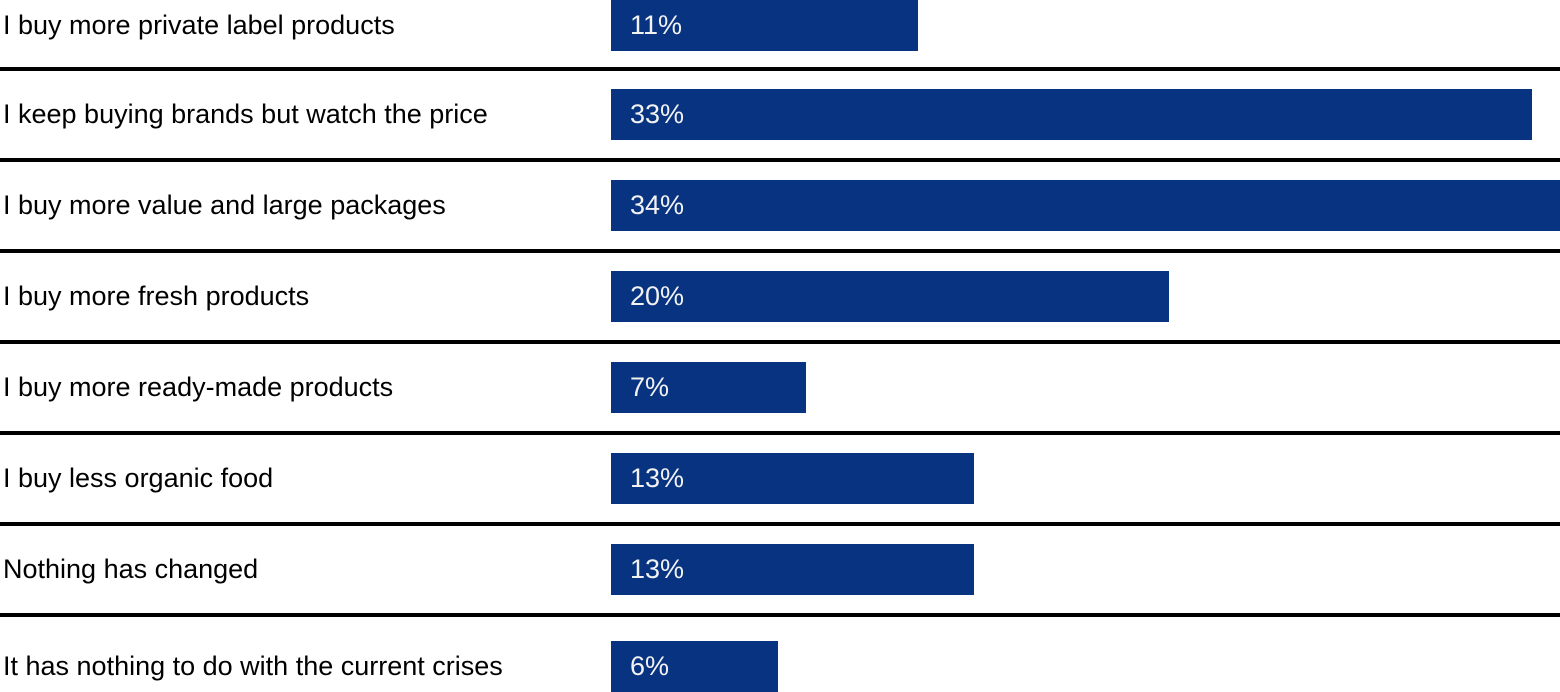 Image resolution: width=1560 pixels, height=692 pixels. I want to click on value-label: 34%, so click(657, 205).